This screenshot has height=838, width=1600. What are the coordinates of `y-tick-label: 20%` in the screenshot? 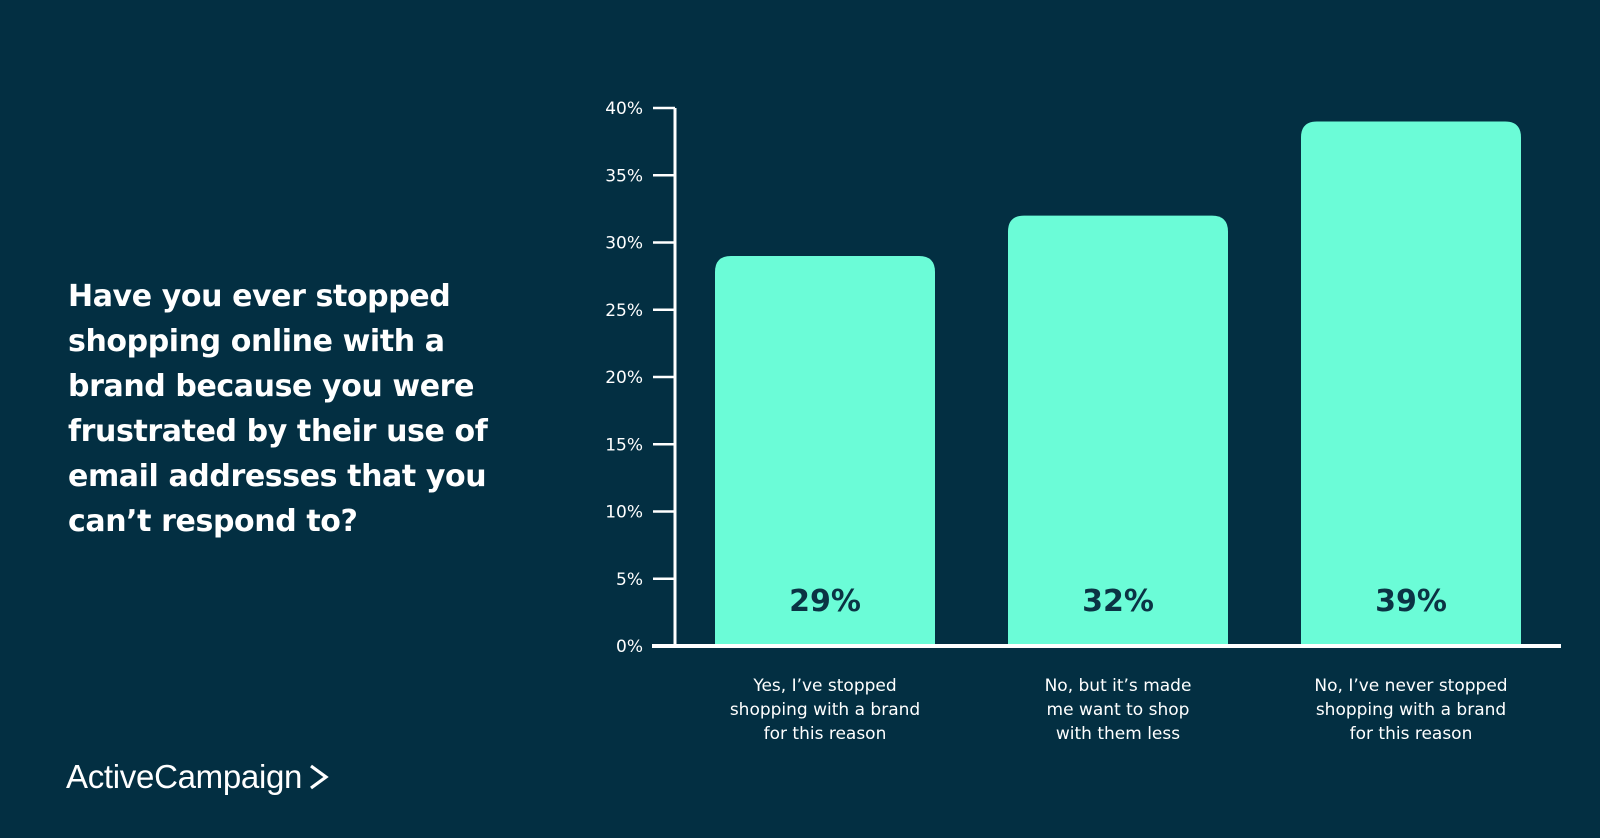 It's located at (624, 378).